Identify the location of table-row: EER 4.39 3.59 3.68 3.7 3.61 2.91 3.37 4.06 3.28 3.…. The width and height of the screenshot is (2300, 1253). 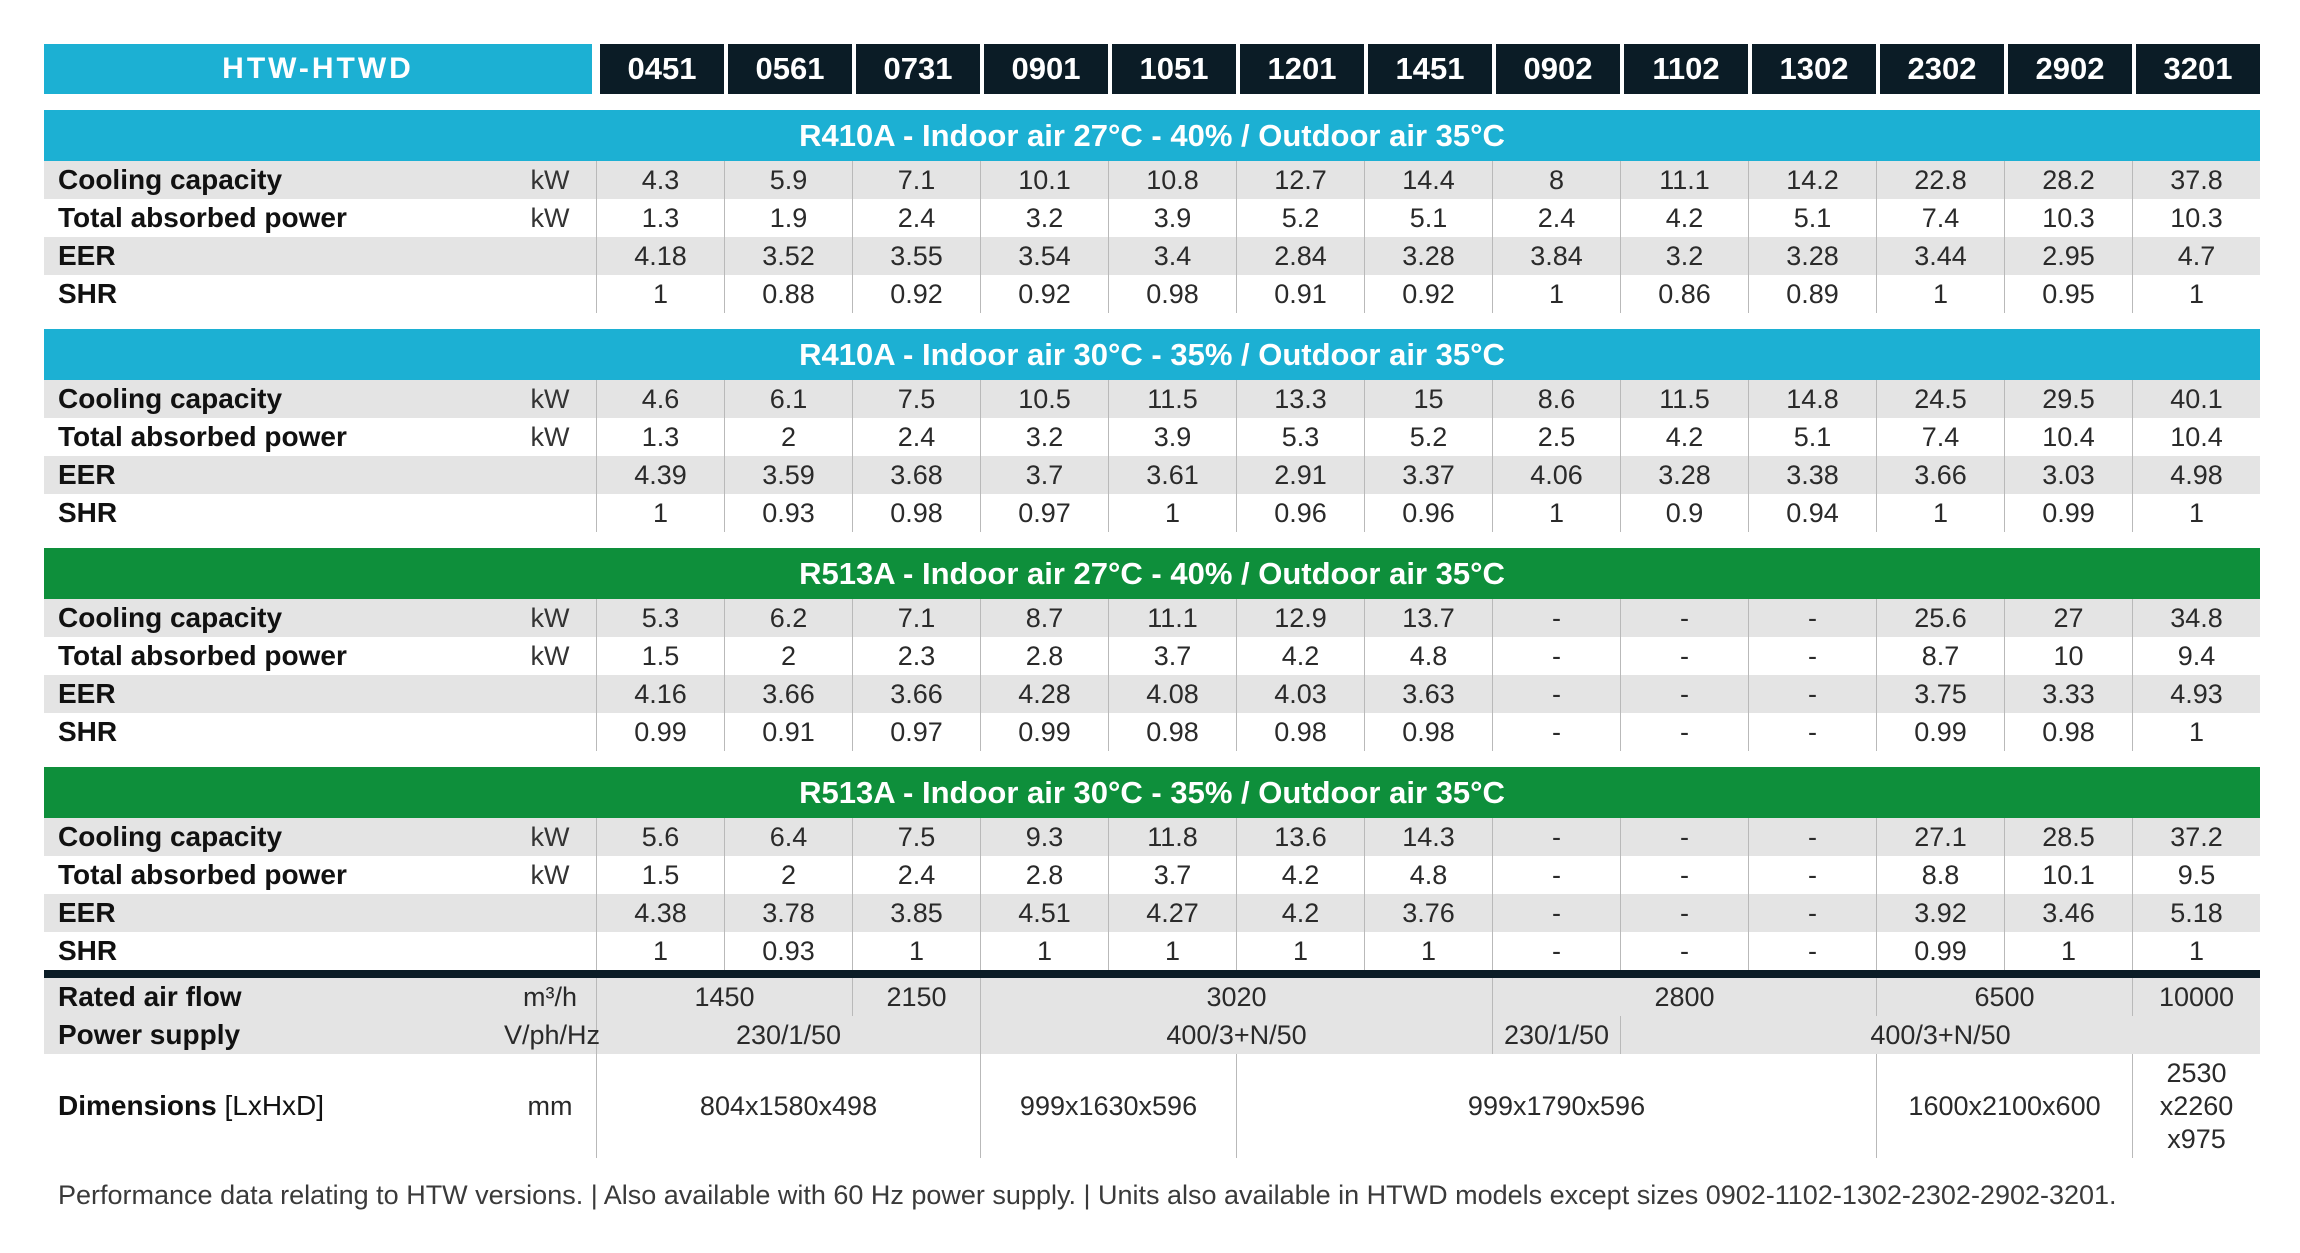
(1152, 475).